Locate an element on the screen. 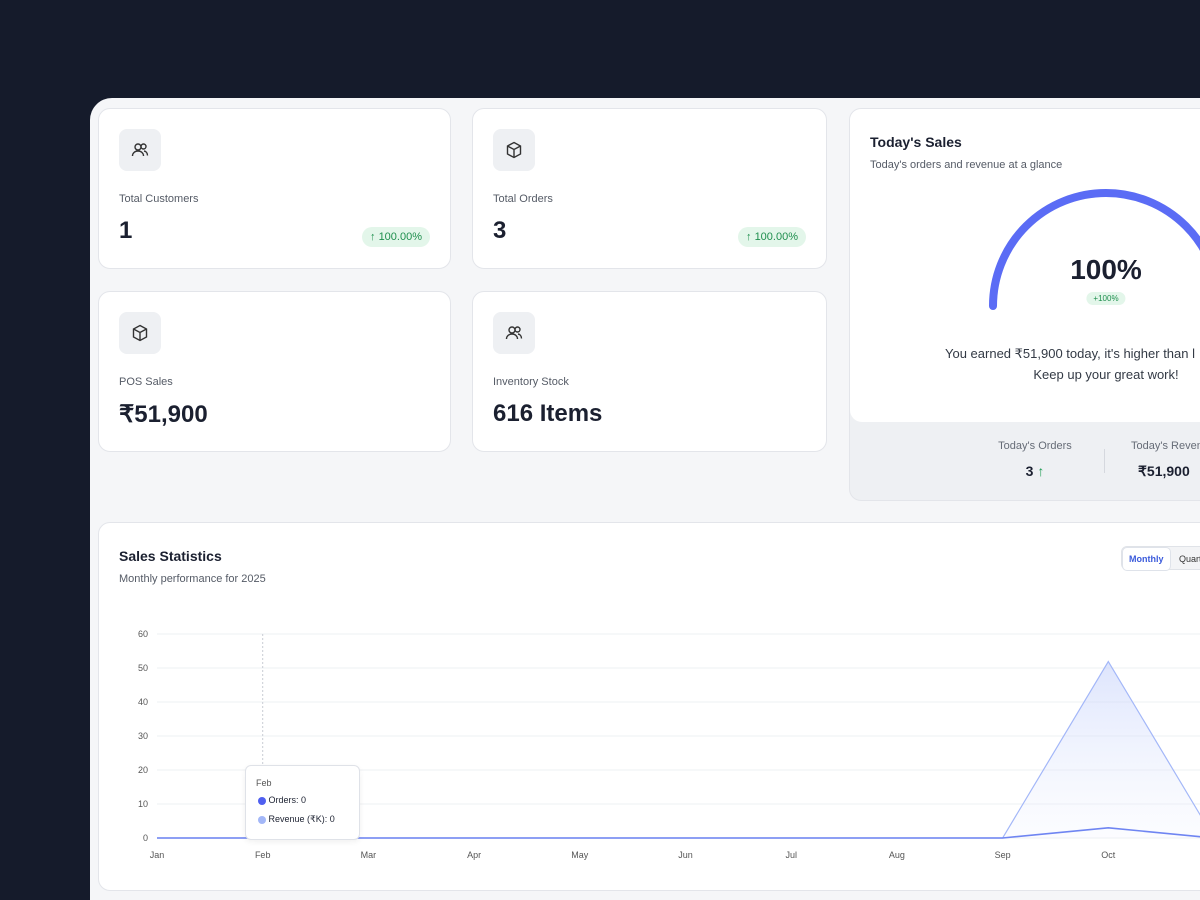  card-label: POS Sales is located at coordinates (146, 382).